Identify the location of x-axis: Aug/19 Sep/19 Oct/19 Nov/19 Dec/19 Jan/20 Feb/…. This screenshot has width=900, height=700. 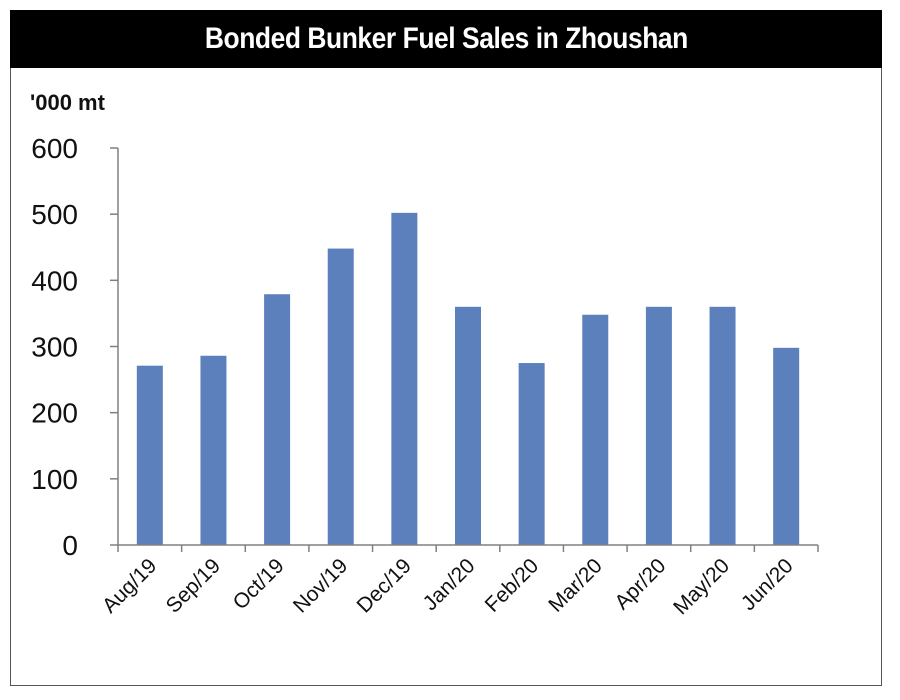
(458, 581).